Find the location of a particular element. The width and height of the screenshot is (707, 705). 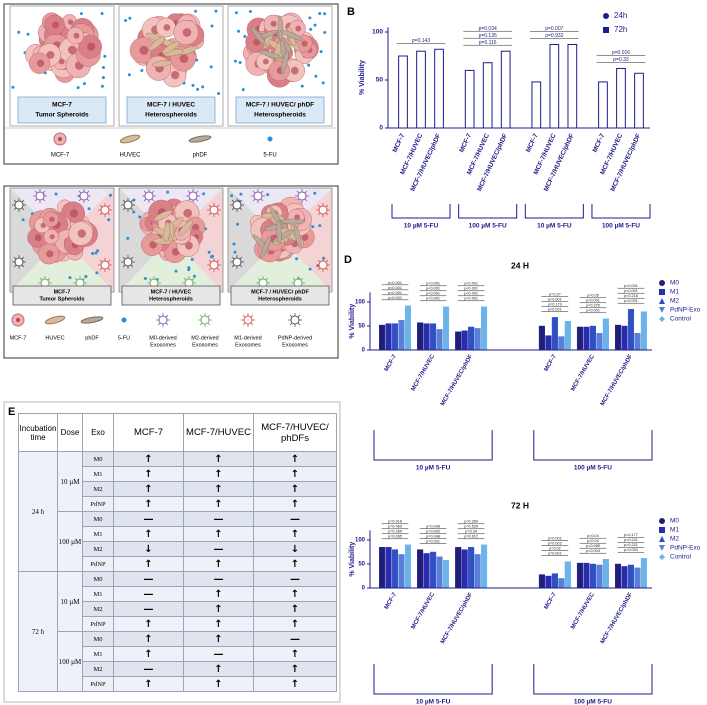

p-value: p<0.001 is located at coordinates (395, 283).